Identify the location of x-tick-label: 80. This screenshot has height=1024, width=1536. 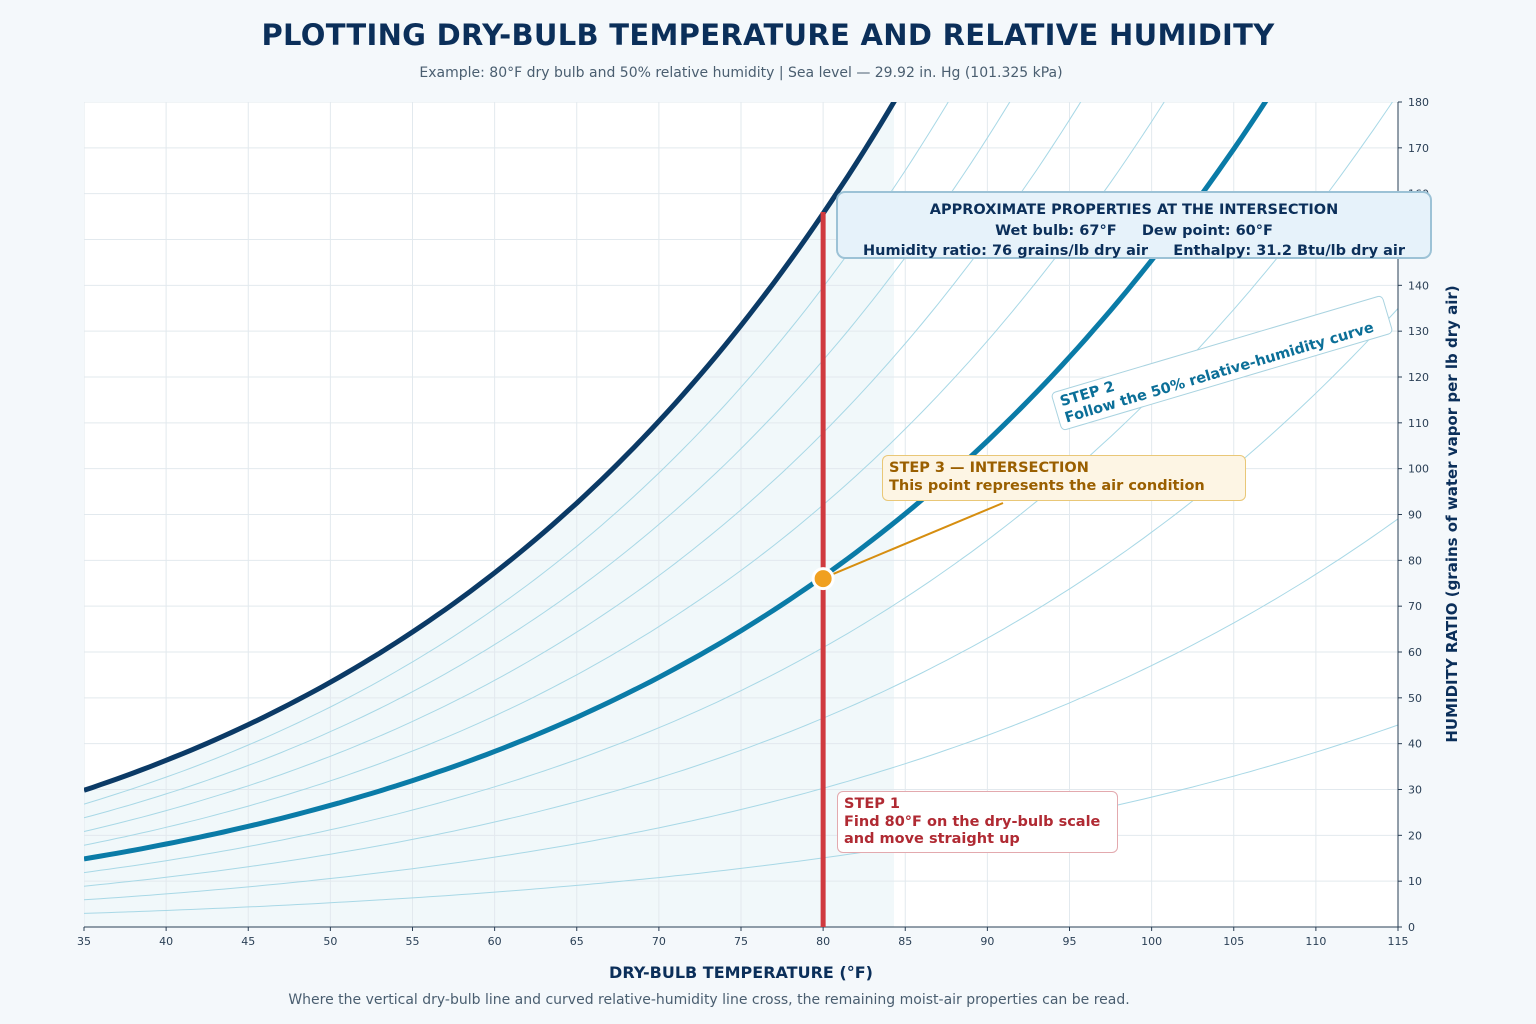
(823, 941).